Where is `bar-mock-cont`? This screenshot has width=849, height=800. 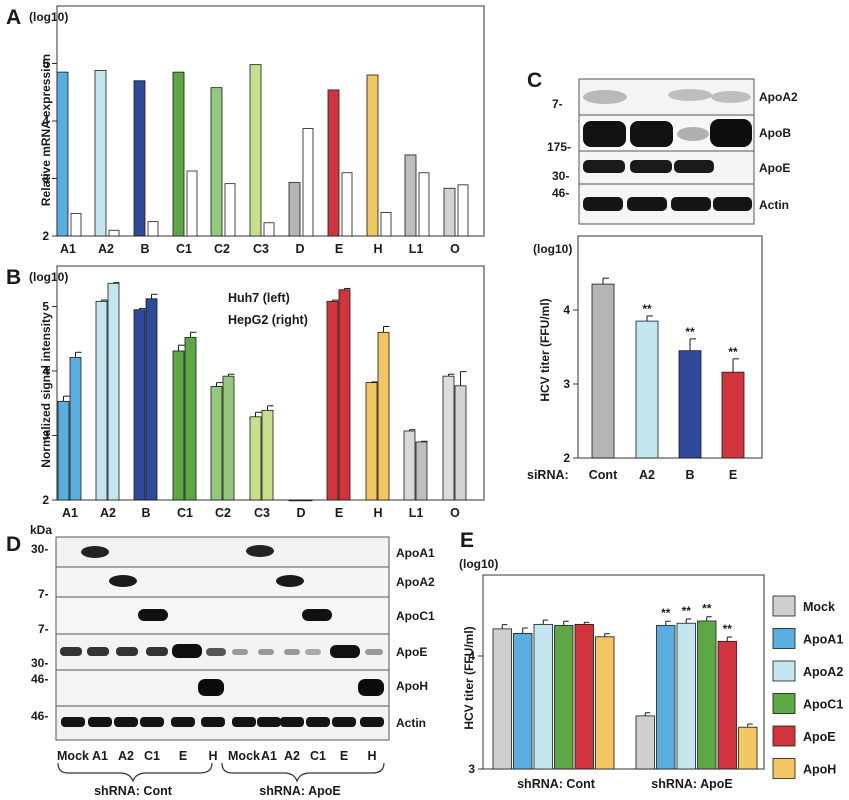 bar-mock-cont is located at coordinates (502, 699).